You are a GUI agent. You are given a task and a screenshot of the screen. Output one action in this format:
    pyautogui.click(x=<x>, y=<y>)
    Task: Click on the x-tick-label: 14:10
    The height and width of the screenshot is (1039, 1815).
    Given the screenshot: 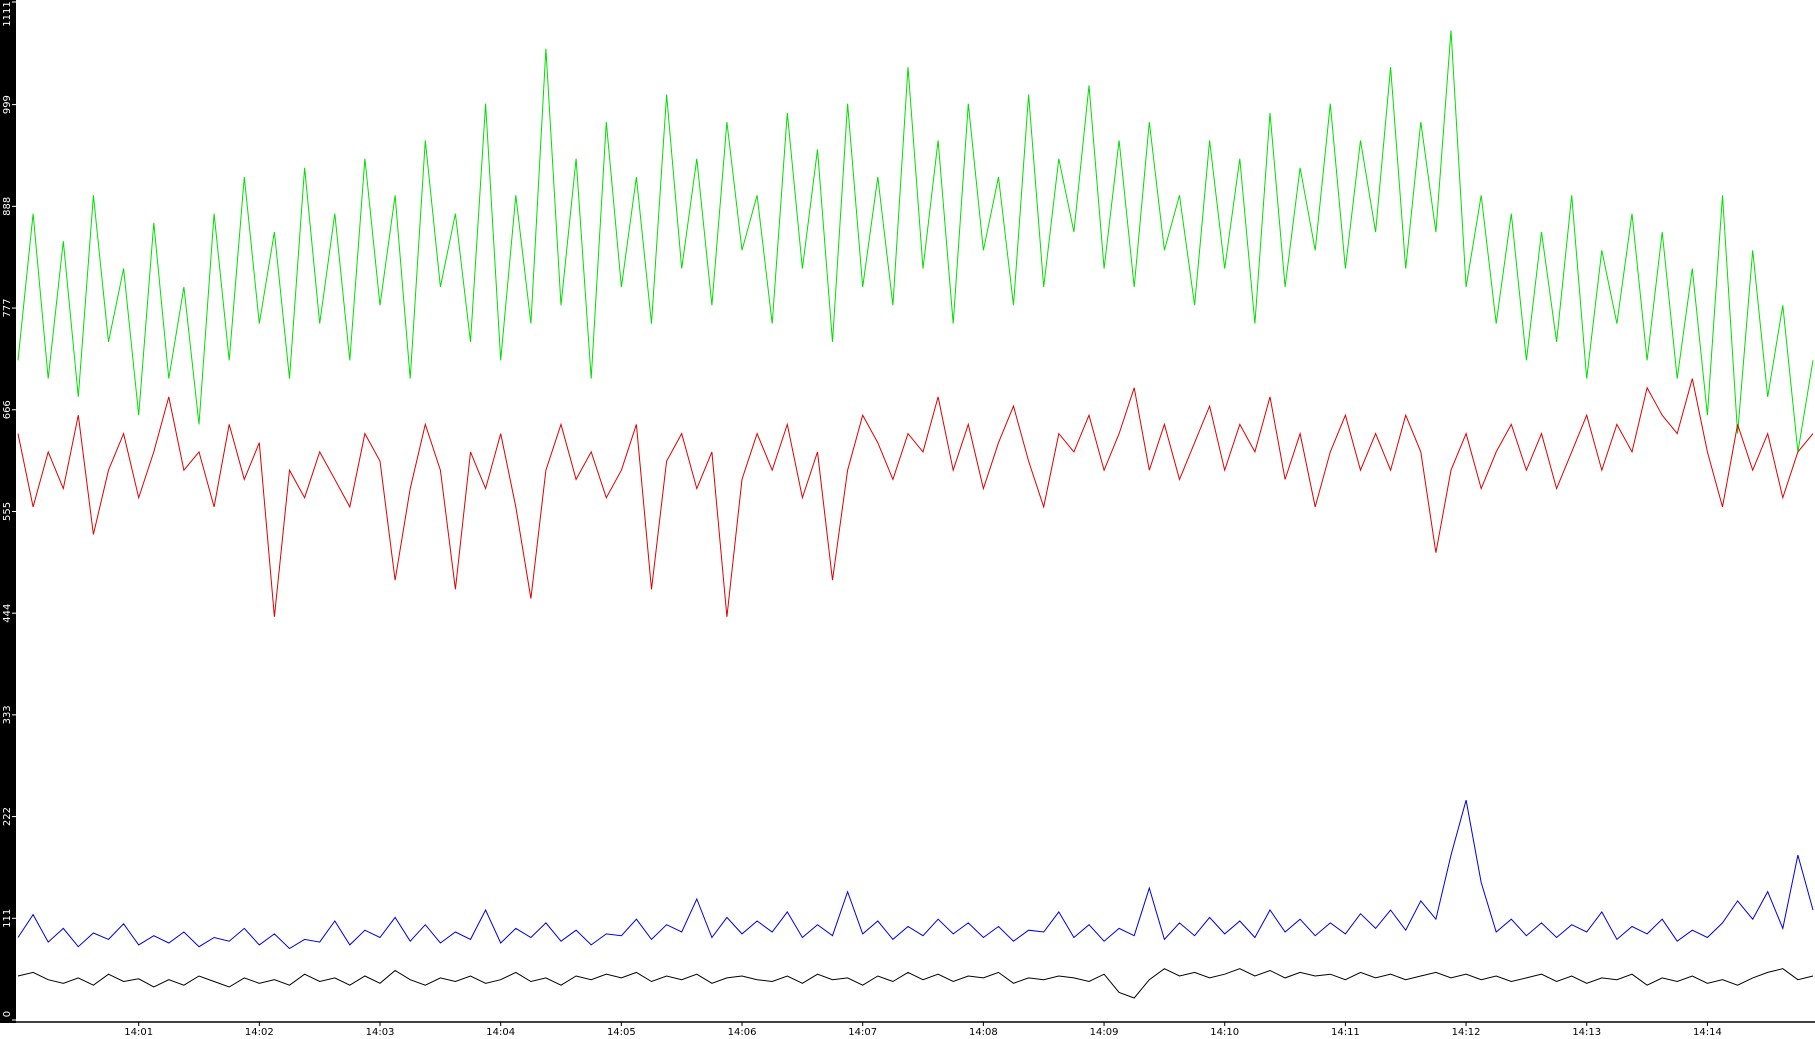 What is the action you would take?
    pyautogui.click(x=1224, y=1032)
    